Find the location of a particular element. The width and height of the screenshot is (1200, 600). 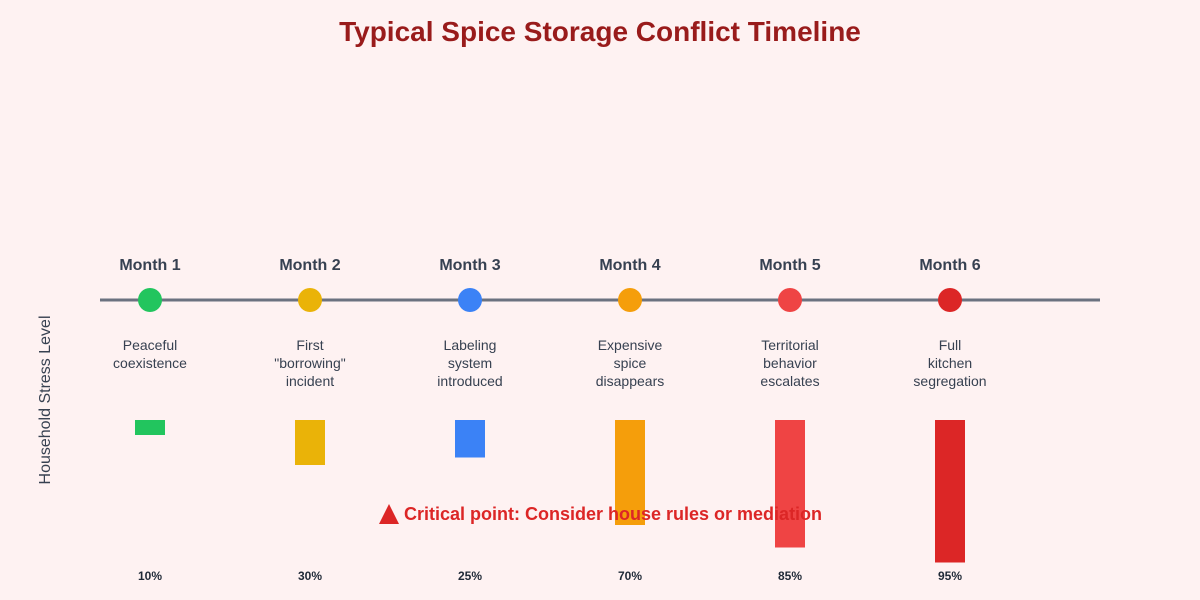

event-description: escalates is located at coordinates (789, 381).